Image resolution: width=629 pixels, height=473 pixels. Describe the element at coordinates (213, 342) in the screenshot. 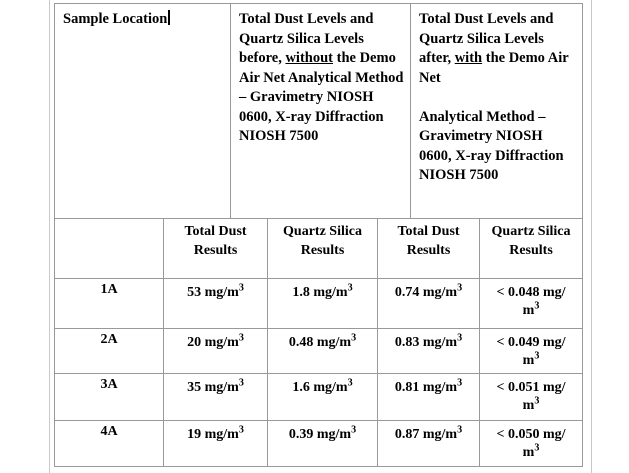

I see `value-text: 20 mg/m` at that location.